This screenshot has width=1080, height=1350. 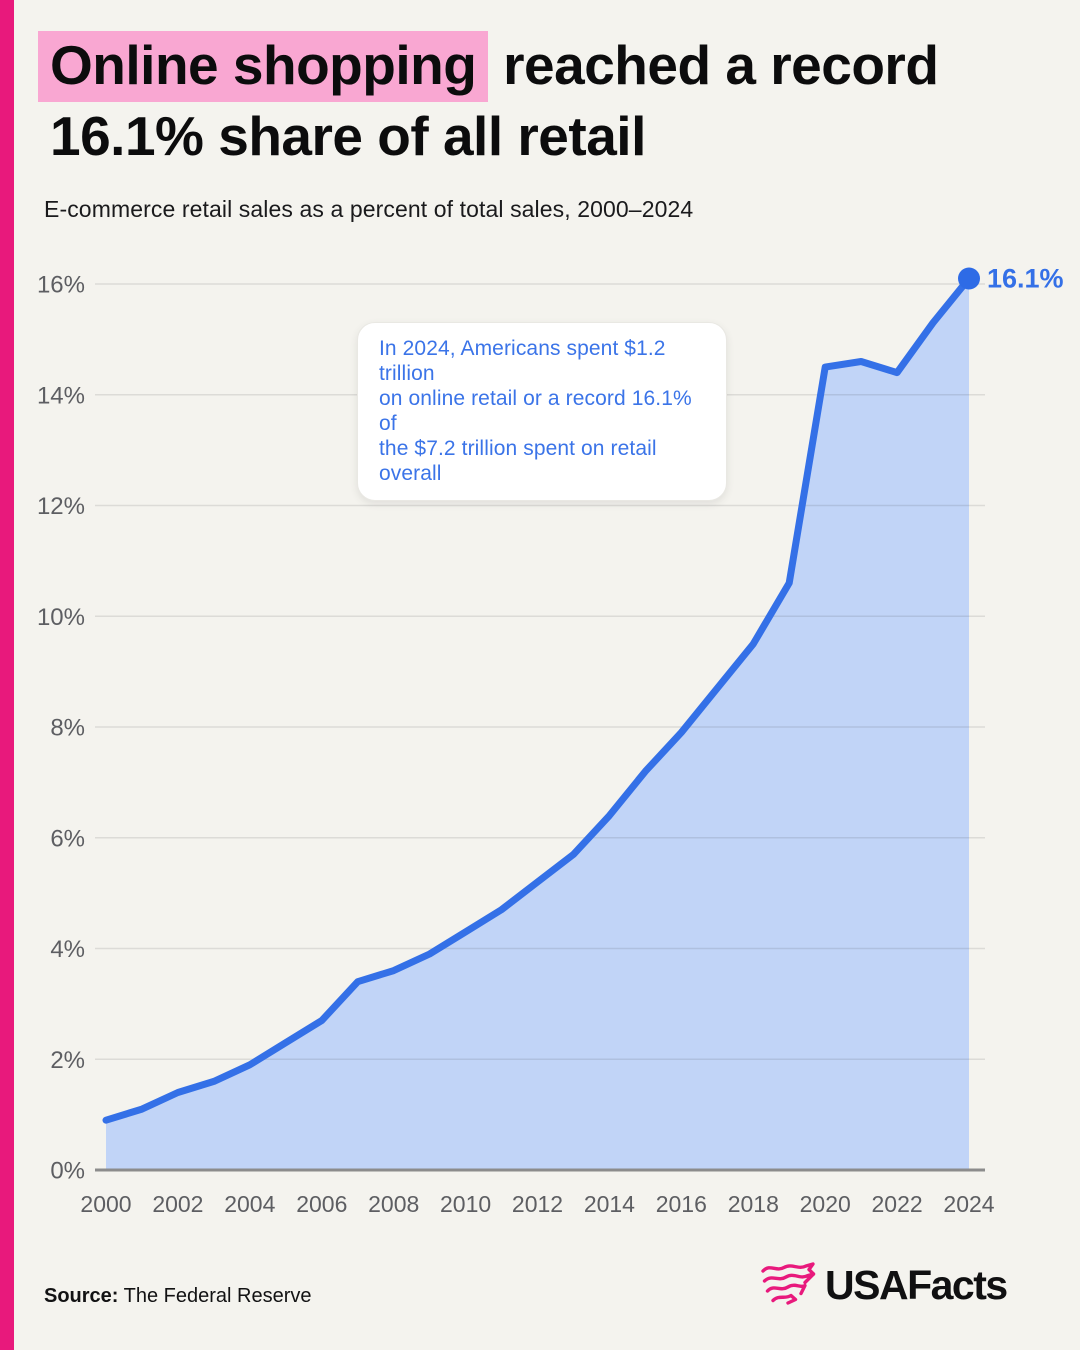 I want to click on y-axis-tick-label: 2%, so click(x=67, y=1060).